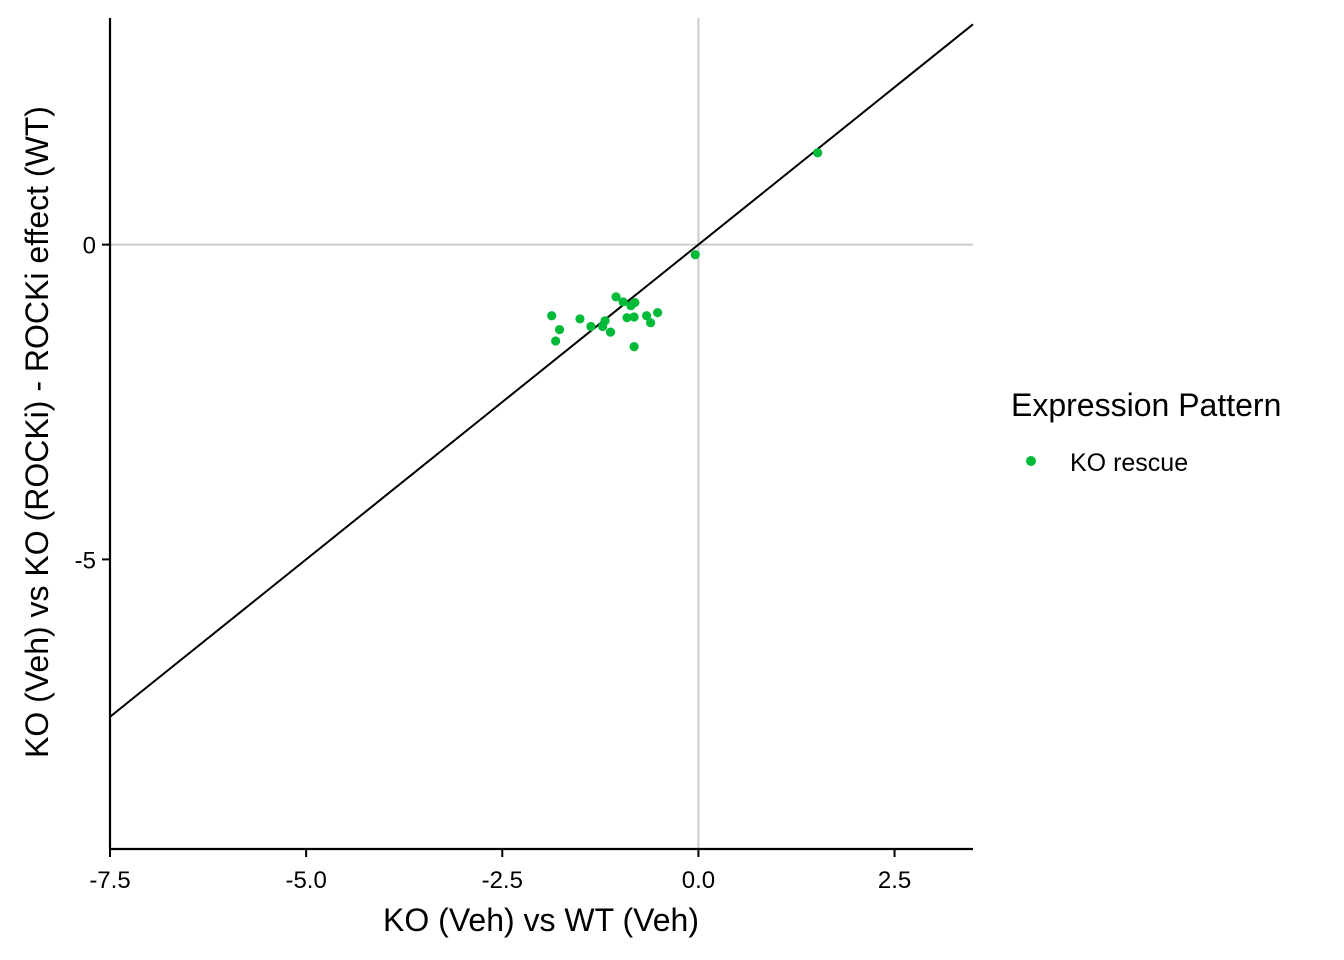 This screenshot has width=1344, height=960. Describe the element at coordinates (1146, 405) in the screenshot. I see `legend-title: Expression Pattern` at that location.